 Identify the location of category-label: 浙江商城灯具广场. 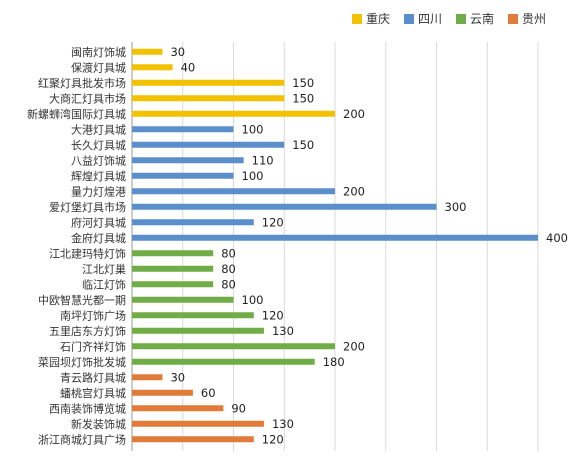
(82, 439).